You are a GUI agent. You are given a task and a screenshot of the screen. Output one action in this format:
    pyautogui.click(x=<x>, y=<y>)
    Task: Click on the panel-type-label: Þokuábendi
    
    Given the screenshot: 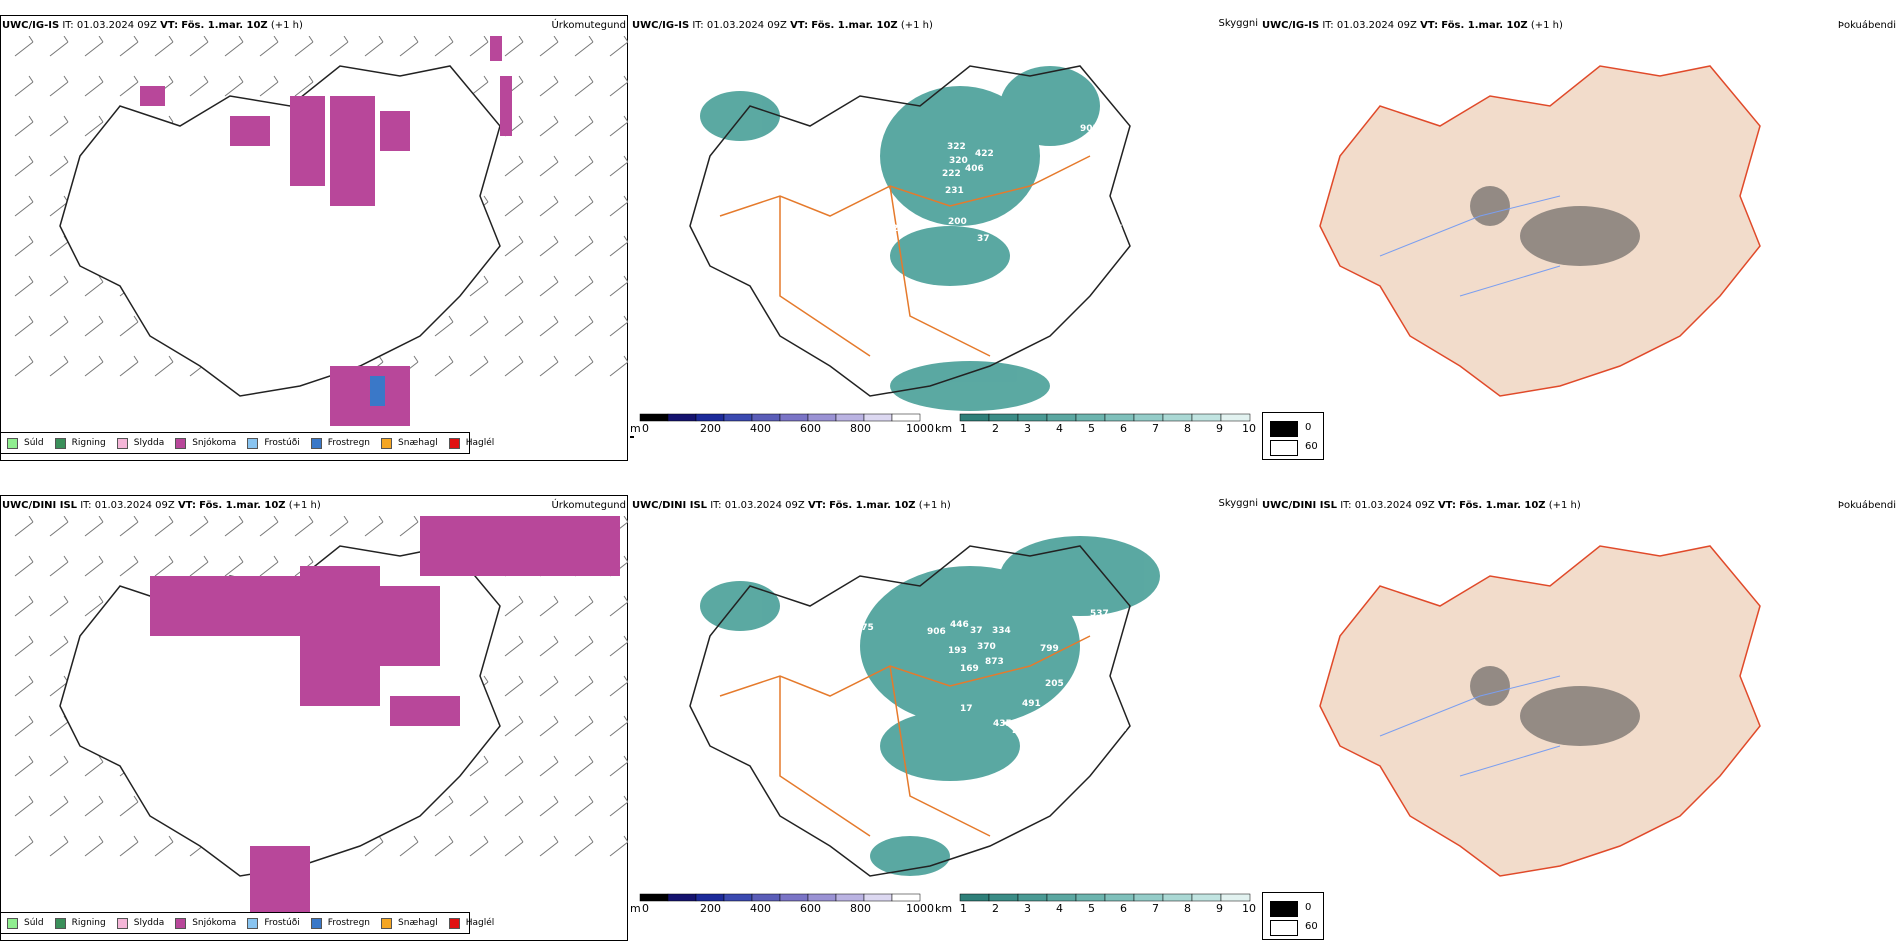 What is the action you would take?
    pyautogui.click(x=1866, y=25)
    